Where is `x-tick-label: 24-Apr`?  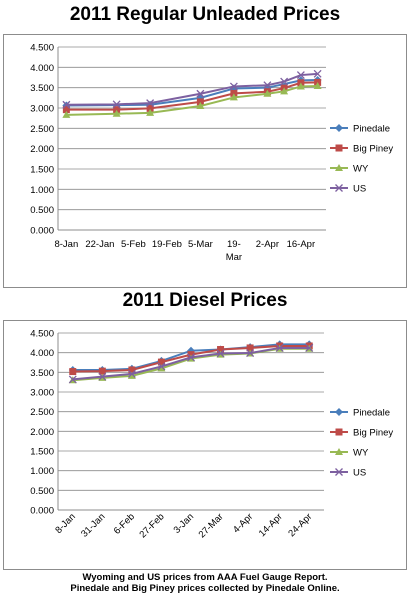
x-tick-label: 24-Apr is located at coordinates (300, 525).